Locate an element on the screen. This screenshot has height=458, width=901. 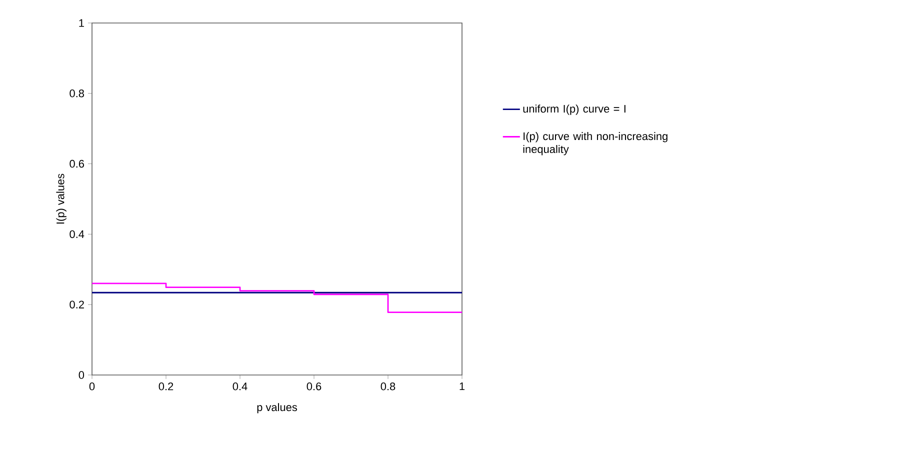
x-tick-label: 0.4 is located at coordinates (240, 386).